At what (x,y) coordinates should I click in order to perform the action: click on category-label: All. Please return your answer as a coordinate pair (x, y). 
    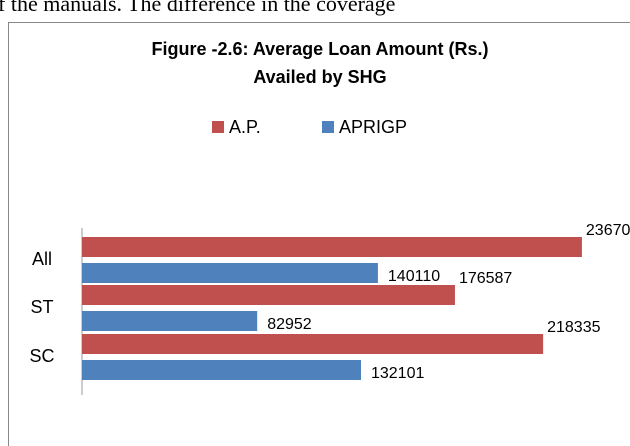
    Looking at the image, I should click on (42, 259).